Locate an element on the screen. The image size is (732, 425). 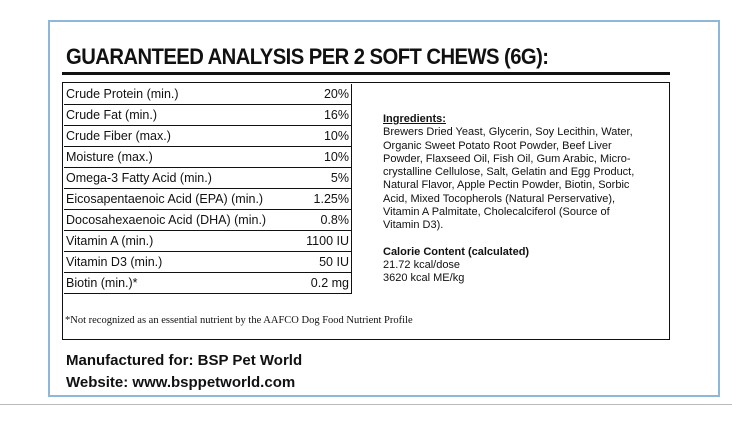
table-row: Docosahexaenoic Acid (DHA) (min.) 0.8% is located at coordinates (208, 220).